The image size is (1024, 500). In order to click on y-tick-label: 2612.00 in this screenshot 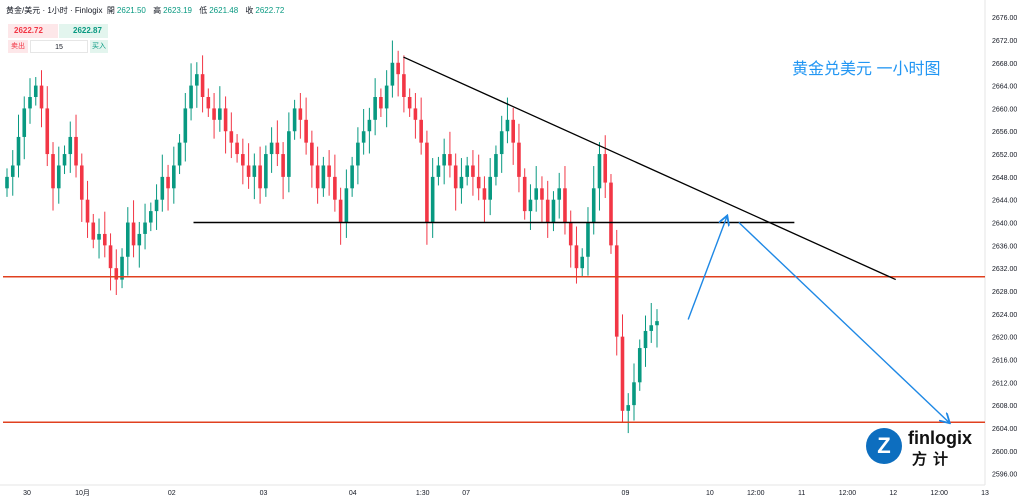, I will do `click(1004, 383)`.